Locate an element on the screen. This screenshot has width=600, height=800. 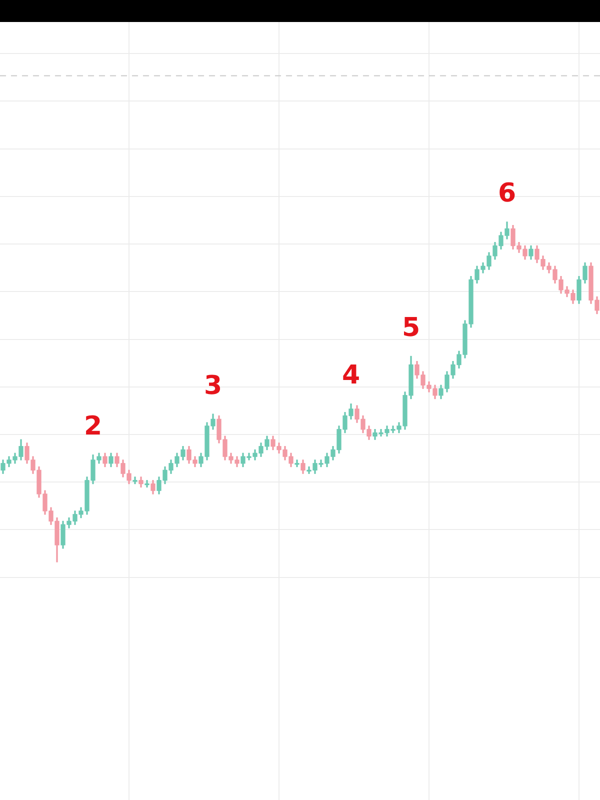
annotation: 6 is located at coordinates (507, 193).